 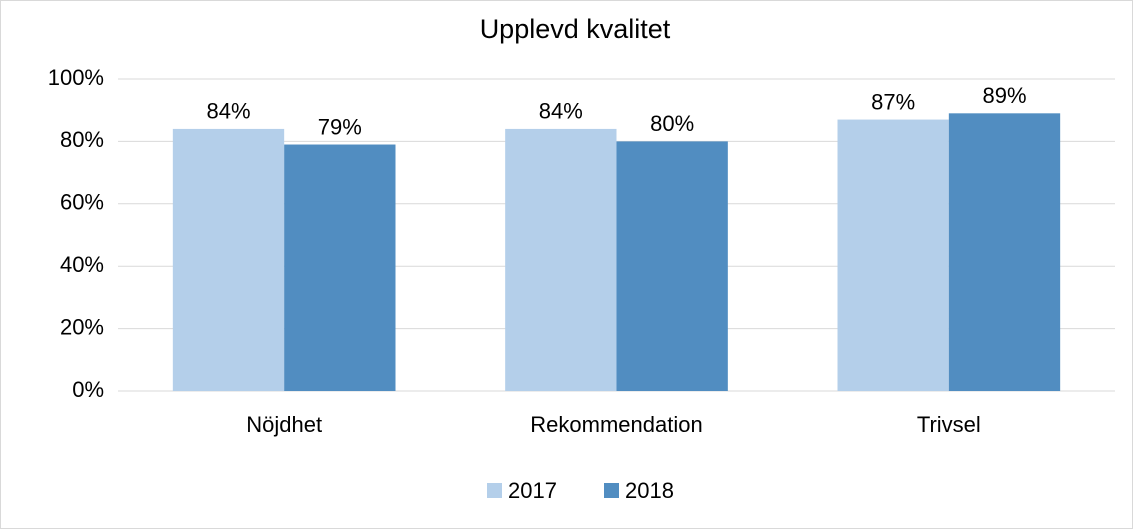 What do you see at coordinates (532, 490) in the screenshot?
I see `legend-label: 2017` at bounding box center [532, 490].